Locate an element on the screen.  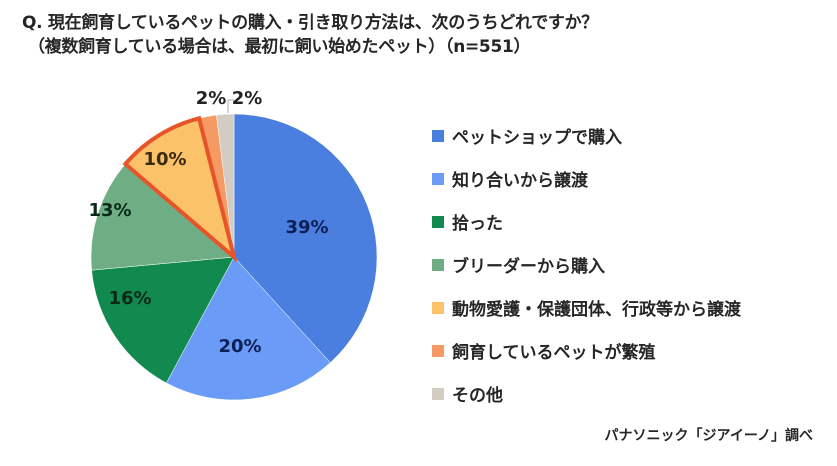
source-credit: パナソニック「ジアイーノ」調べ is located at coordinates (708, 436).